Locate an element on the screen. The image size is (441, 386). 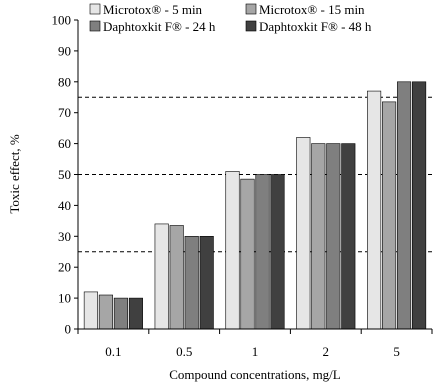
x-ticks: 0.1 0.5 1 2 5 is located at coordinates (255, 344).